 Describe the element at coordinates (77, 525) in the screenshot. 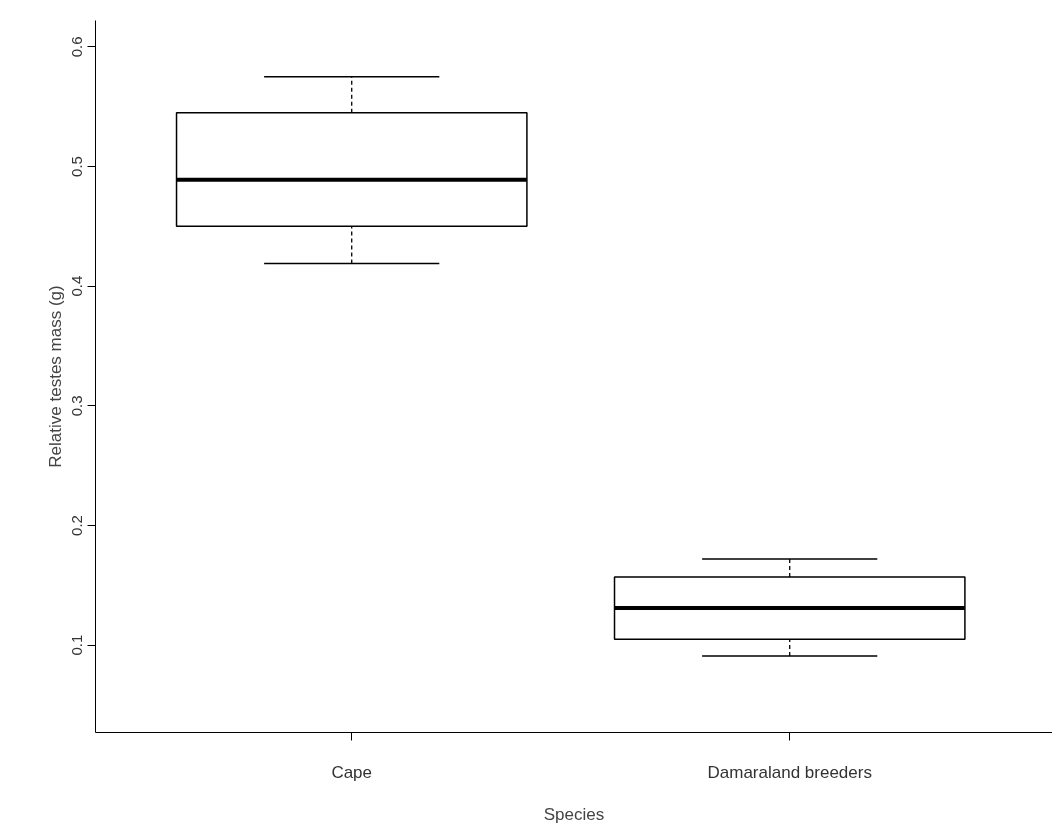

I see `y-tick-label: 0.2` at that location.